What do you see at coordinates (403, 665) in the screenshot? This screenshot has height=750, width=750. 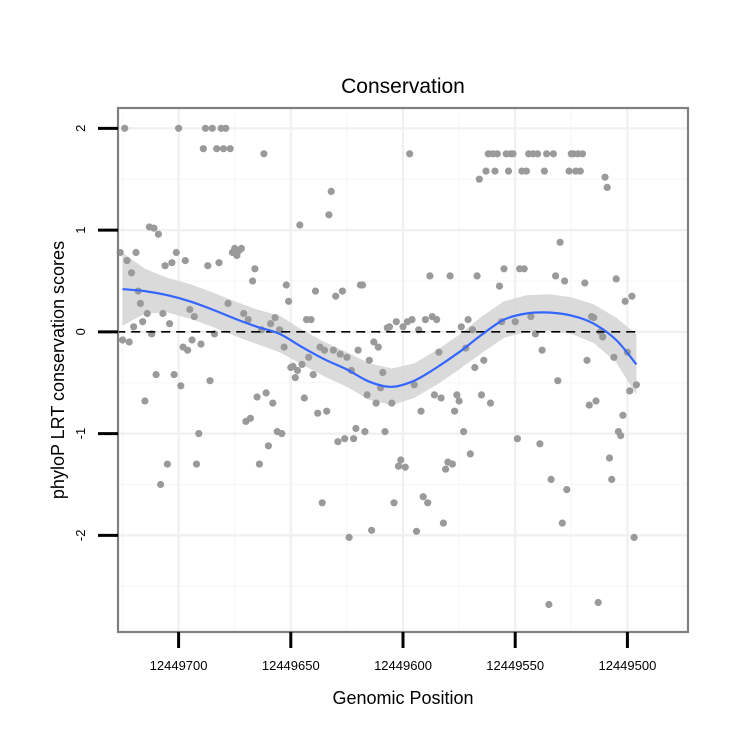 I see `x-tick-label: 12449600` at bounding box center [403, 665].